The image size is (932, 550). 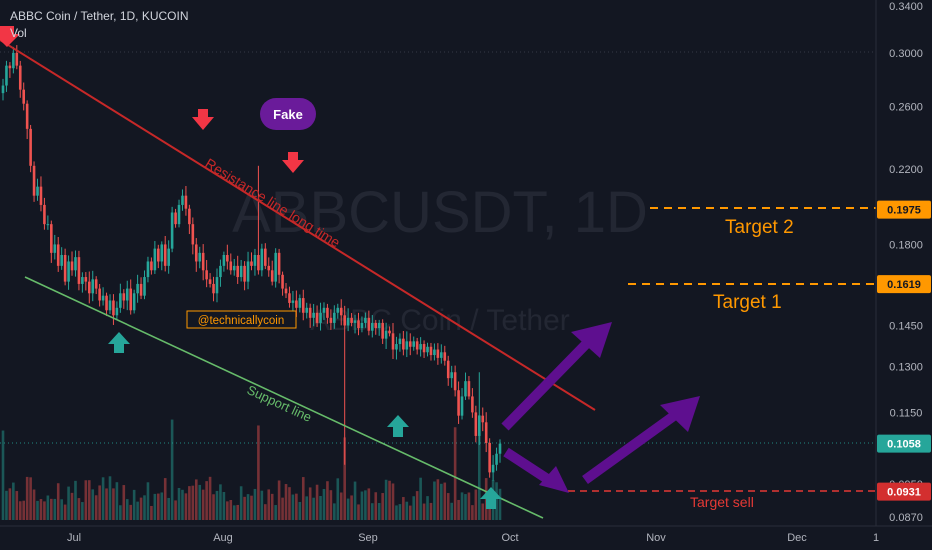 I want to click on price-level-label: 0.1975, so click(x=904, y=211).